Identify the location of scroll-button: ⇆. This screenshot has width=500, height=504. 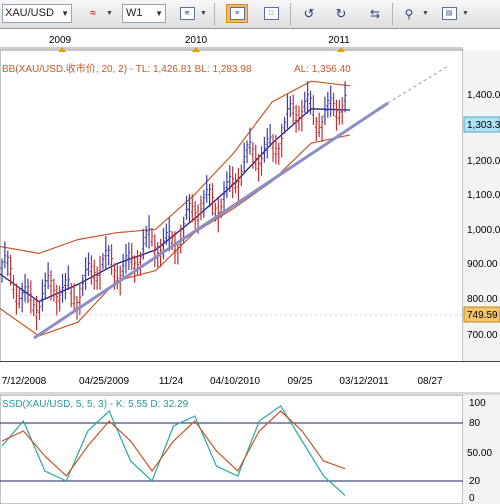
(375, 13).